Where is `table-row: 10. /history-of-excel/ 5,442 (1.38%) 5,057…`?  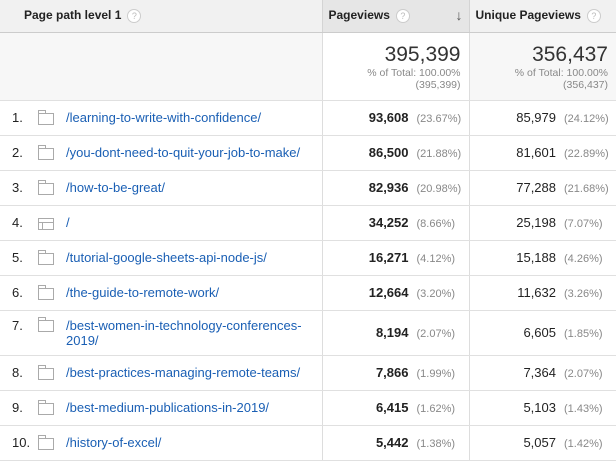 table-row: 10. /history-of-excel/ 5,442 (1.38%) 5,057… is located at coordinates (308, 443).